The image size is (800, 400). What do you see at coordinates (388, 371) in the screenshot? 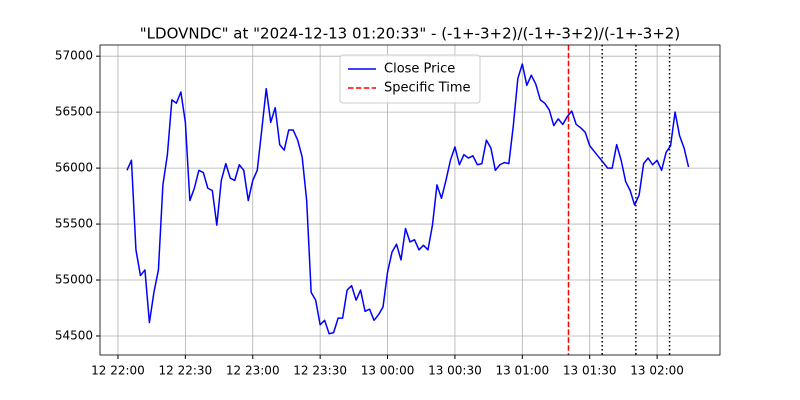
I see `x-tick-label: 13 00:00` at bounding box center [388, 371].